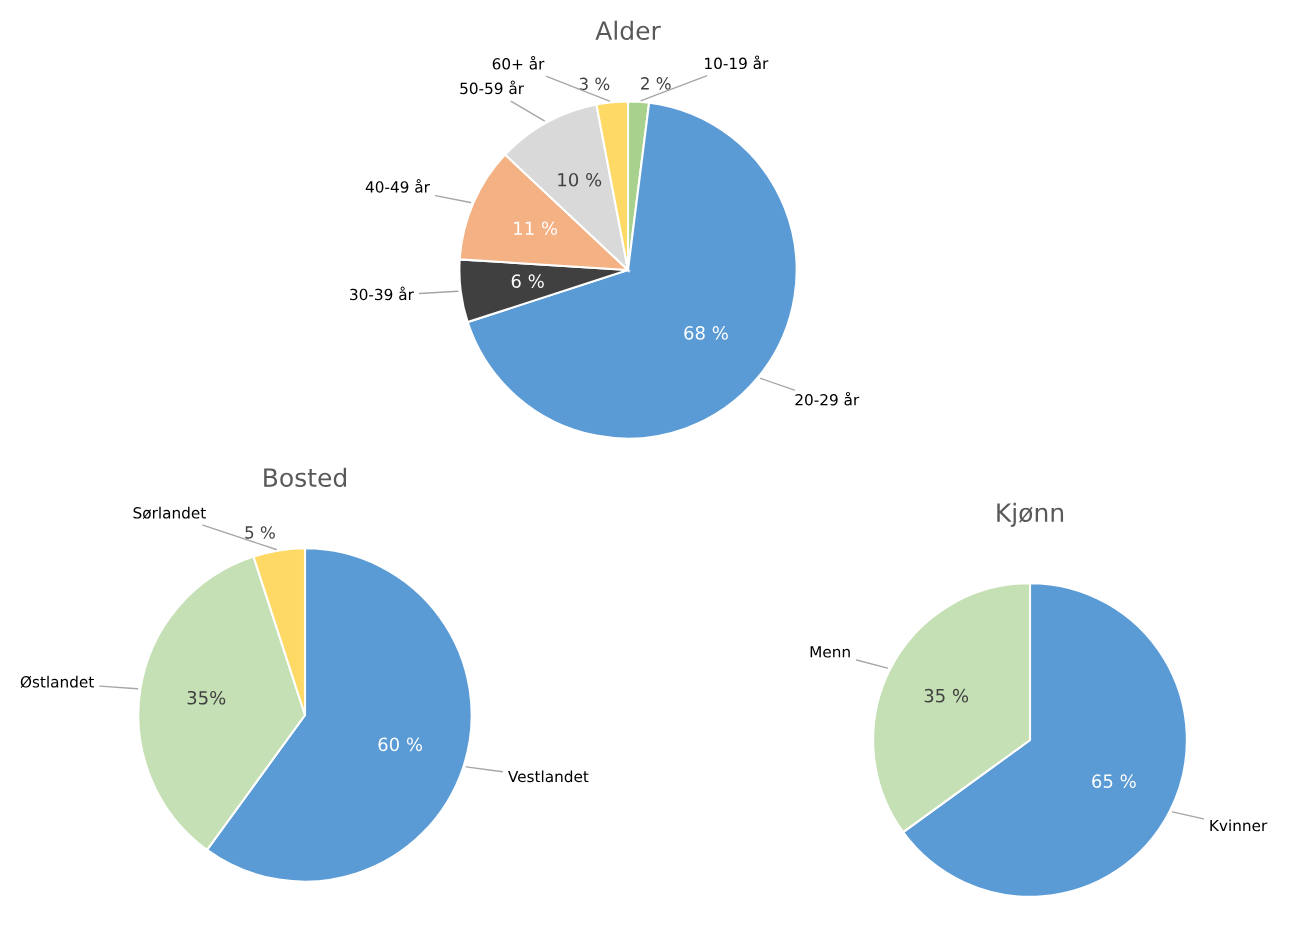  What do you see at coordinates (169, 513) in the screenshot?
I see `slice-label: Sørlandet` at bounding box center [169, 513].